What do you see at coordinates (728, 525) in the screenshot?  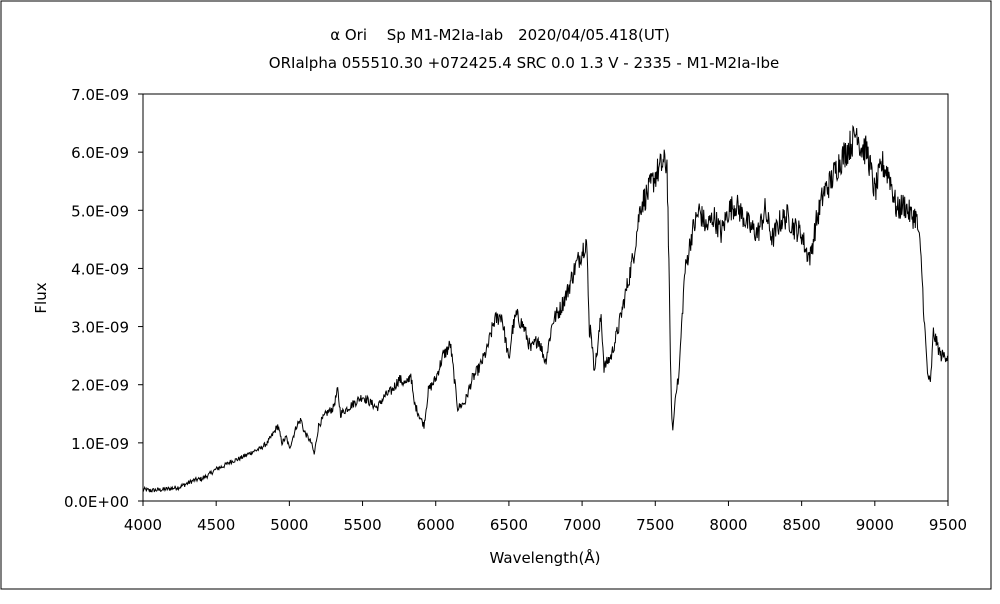 I see `x-tick-label: 8000` at bounding box center [728, 525].